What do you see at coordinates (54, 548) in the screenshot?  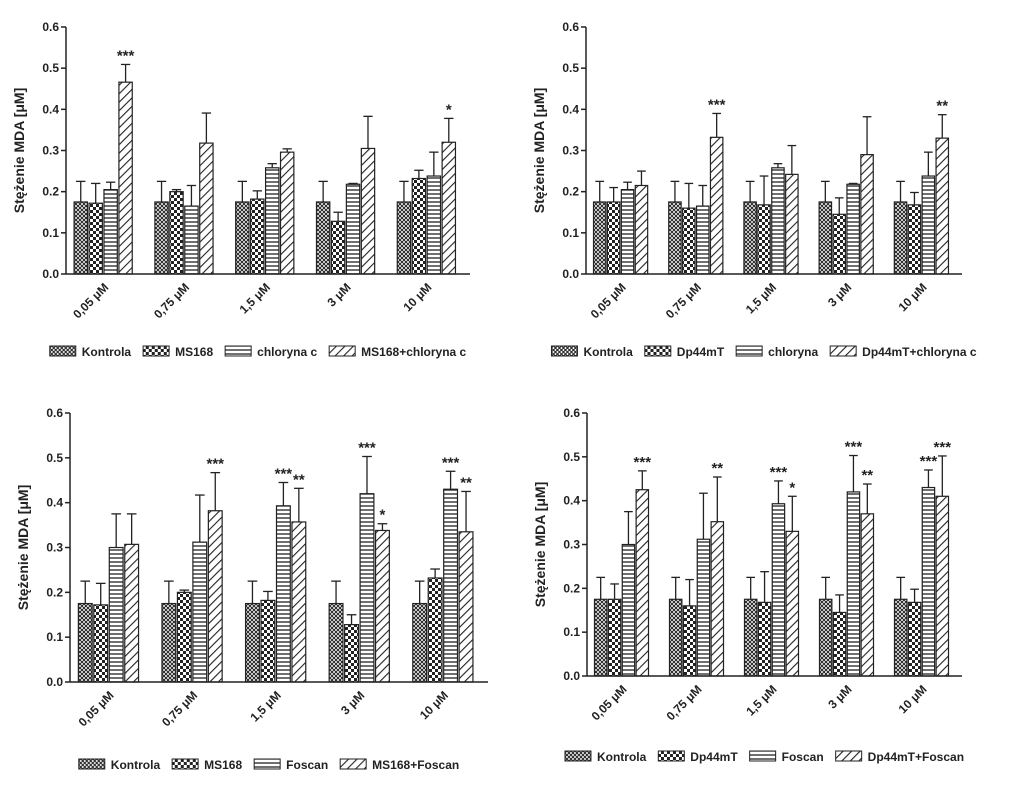 I see `y-tick-label: 0.3` at bounding box center [54, 548].